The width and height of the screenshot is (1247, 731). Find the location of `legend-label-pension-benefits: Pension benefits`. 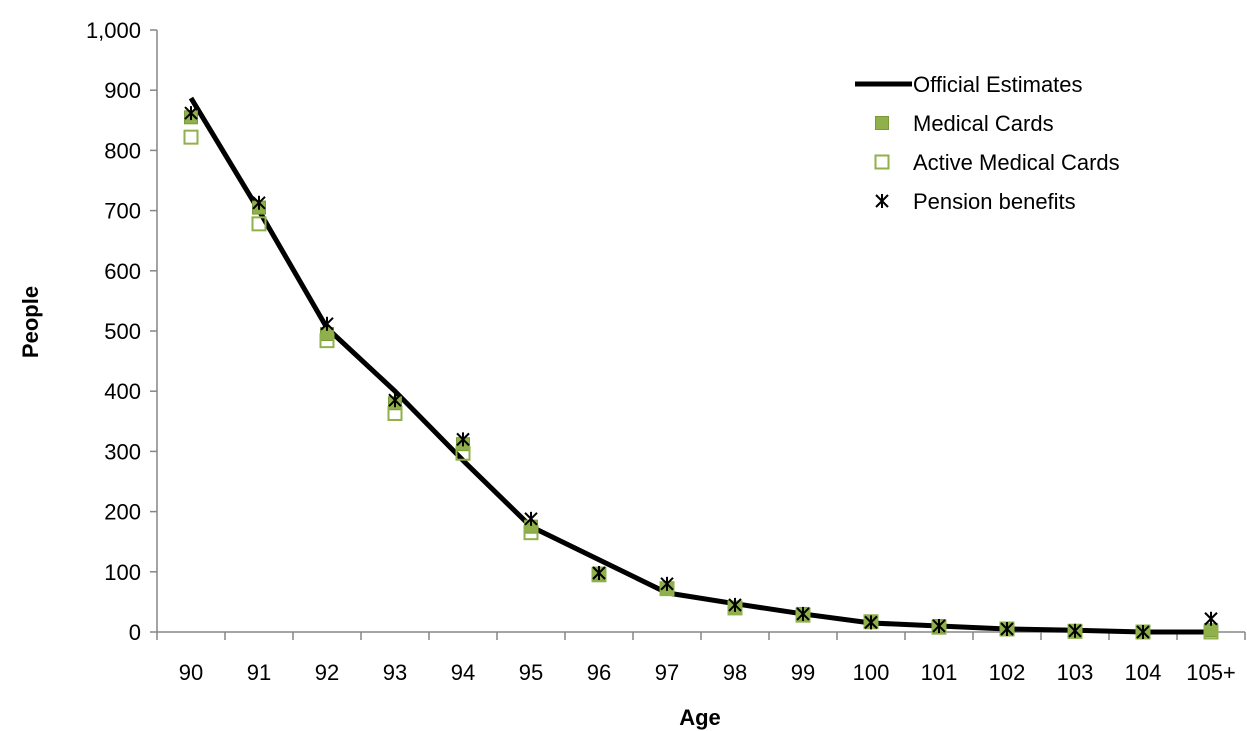

legend-label-pension-benefits: Pension benefits is located at coordinates (994, 201).